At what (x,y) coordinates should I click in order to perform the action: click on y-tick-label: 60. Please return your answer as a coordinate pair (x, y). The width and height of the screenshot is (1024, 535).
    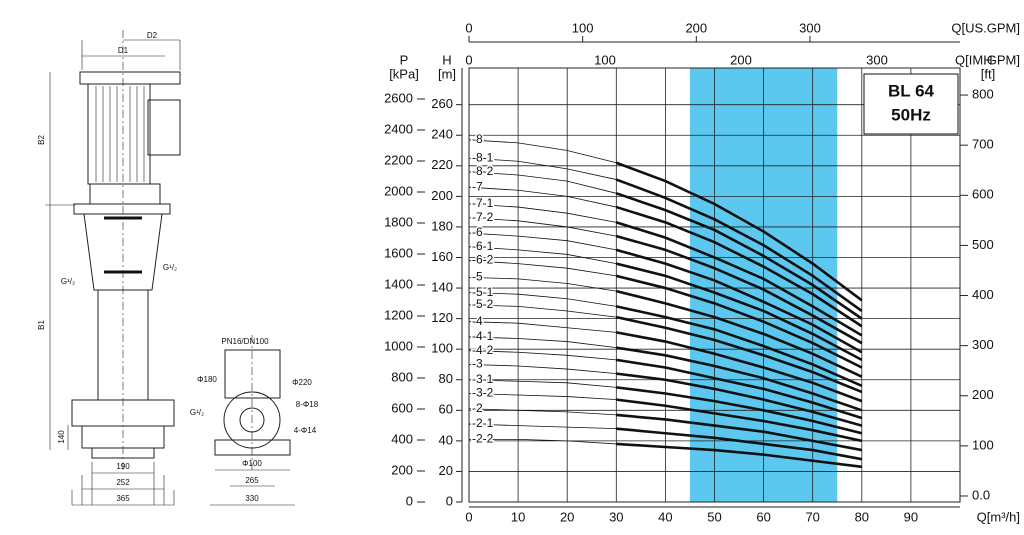
    Looking at the image, I should click on (446, 409).